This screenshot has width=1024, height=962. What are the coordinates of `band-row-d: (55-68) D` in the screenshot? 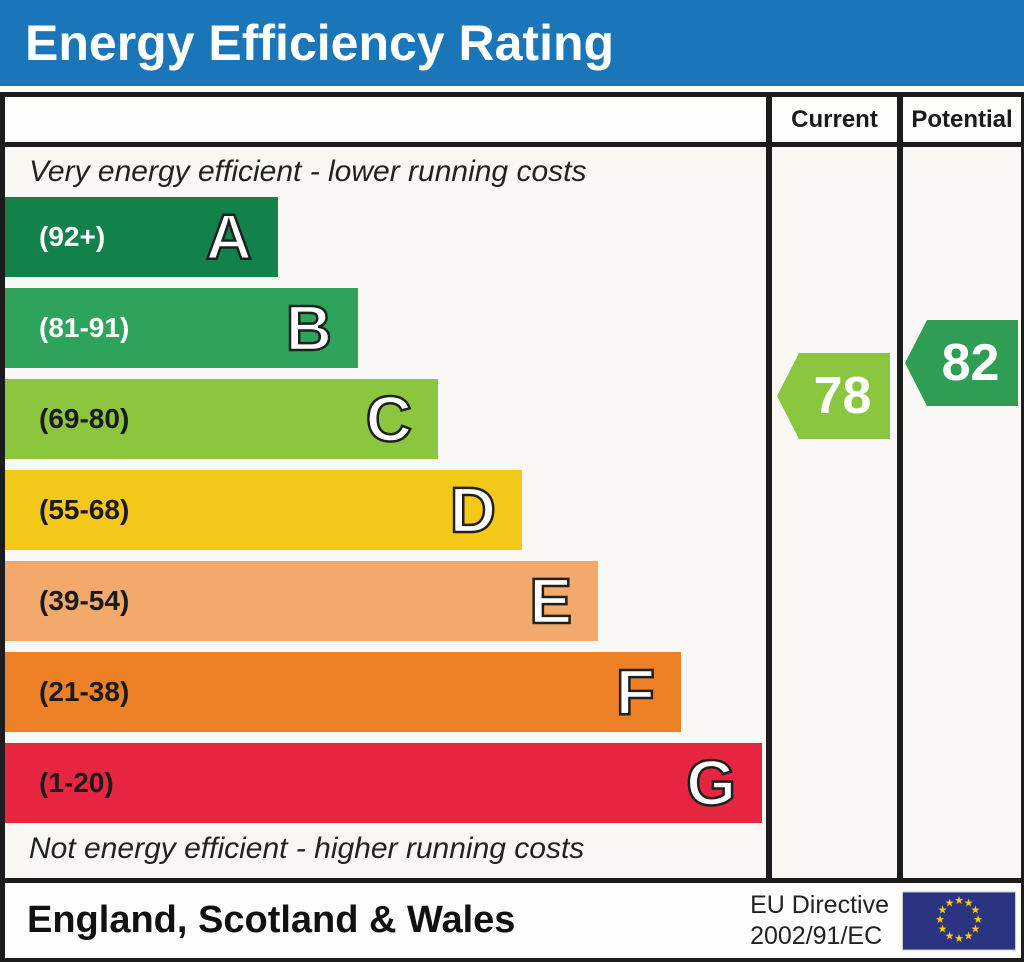 It's located at (263, 510).